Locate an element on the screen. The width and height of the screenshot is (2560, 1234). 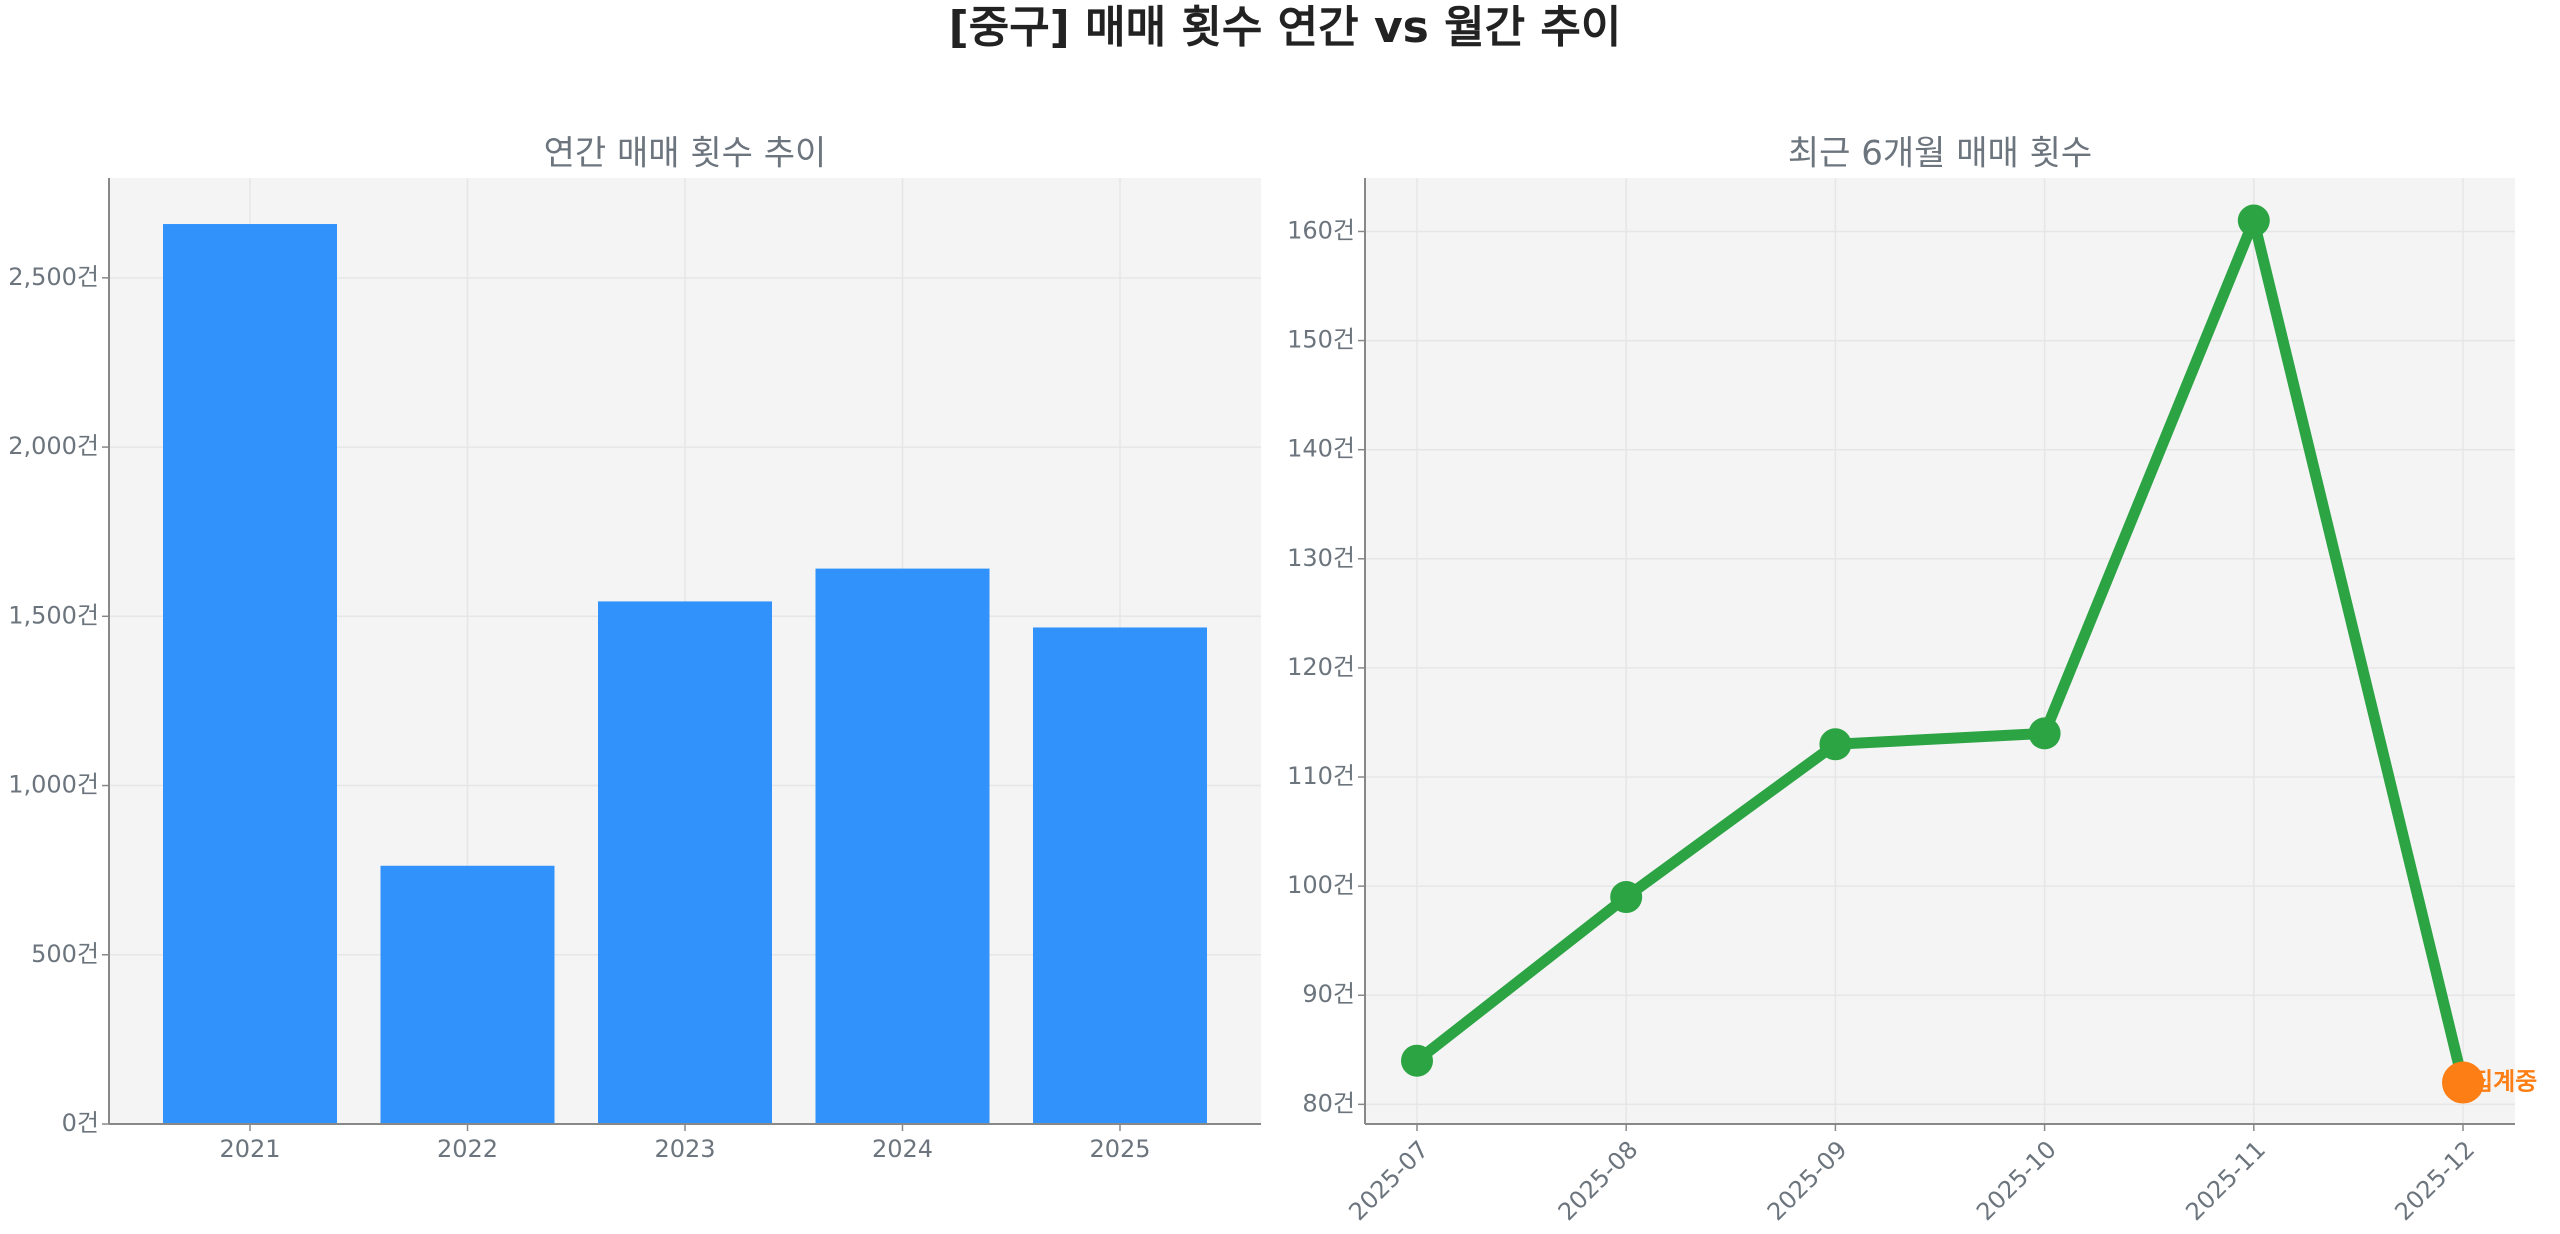
page-title: [중구] 매매 횟수 연간 vs 월간 추이 is located at coordinates (1285, 27).